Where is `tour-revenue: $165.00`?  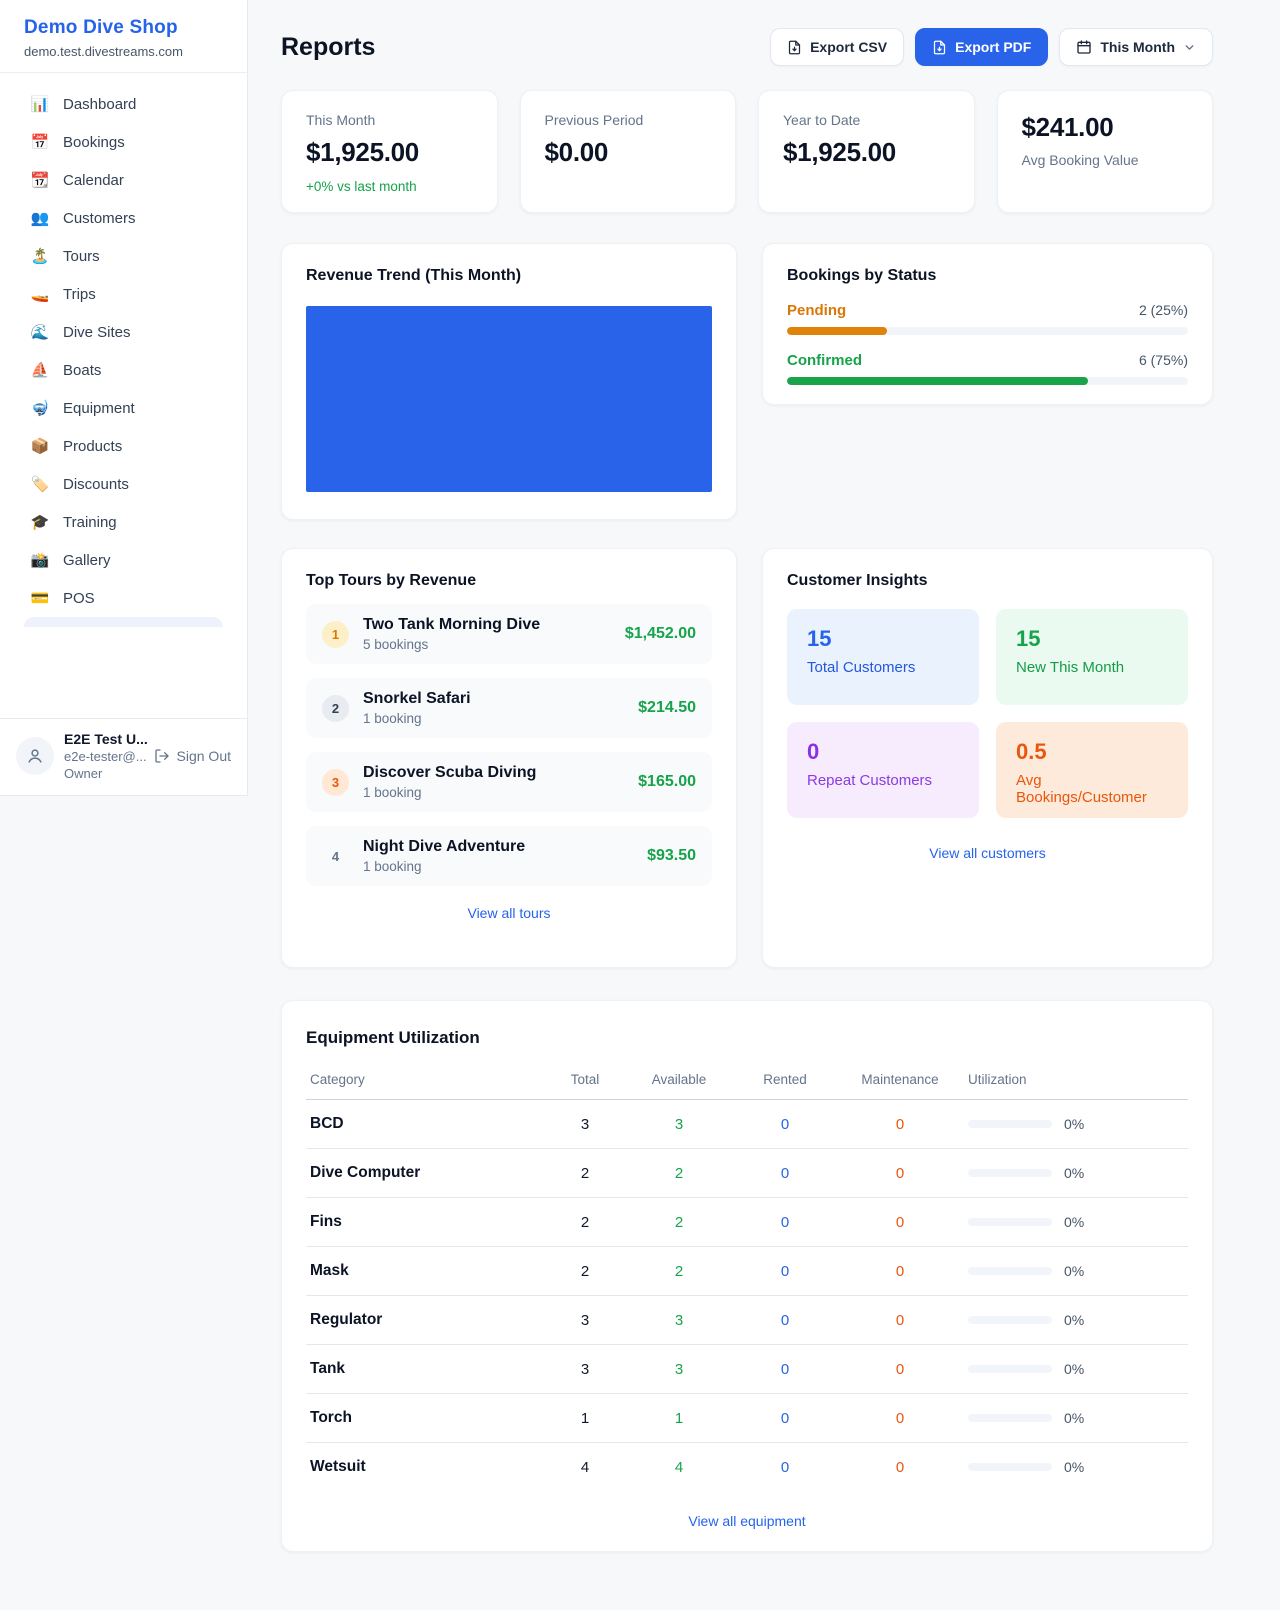
tour-revenue: $165.00 is located at coordinates (667, 781).